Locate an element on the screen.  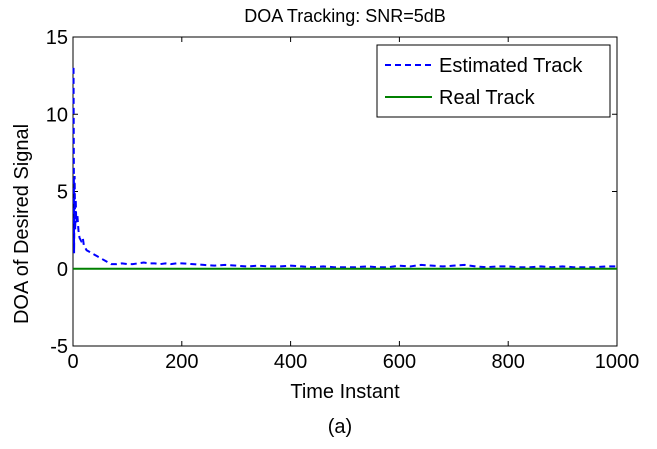
y-tick-label: 5 is located at coordinates (62, 193).